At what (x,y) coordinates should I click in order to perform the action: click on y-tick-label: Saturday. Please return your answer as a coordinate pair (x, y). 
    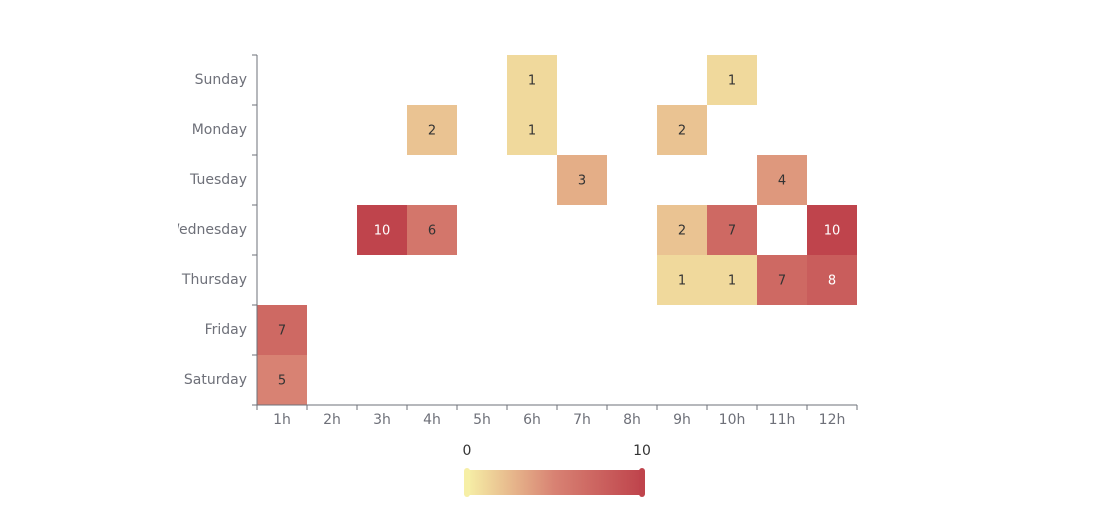
    Looking at the image, I should click on (215, 380).